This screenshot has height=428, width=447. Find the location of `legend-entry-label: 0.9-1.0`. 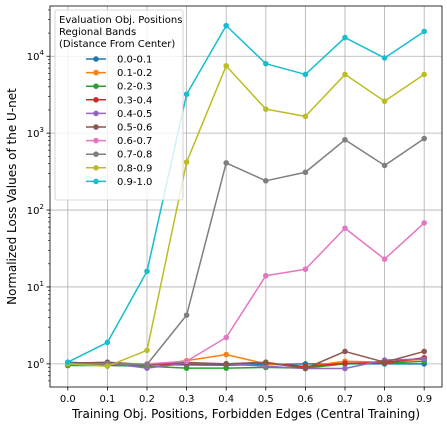

legend-entry-label: 0.9-1.0 is located at coordinates (134, 182).